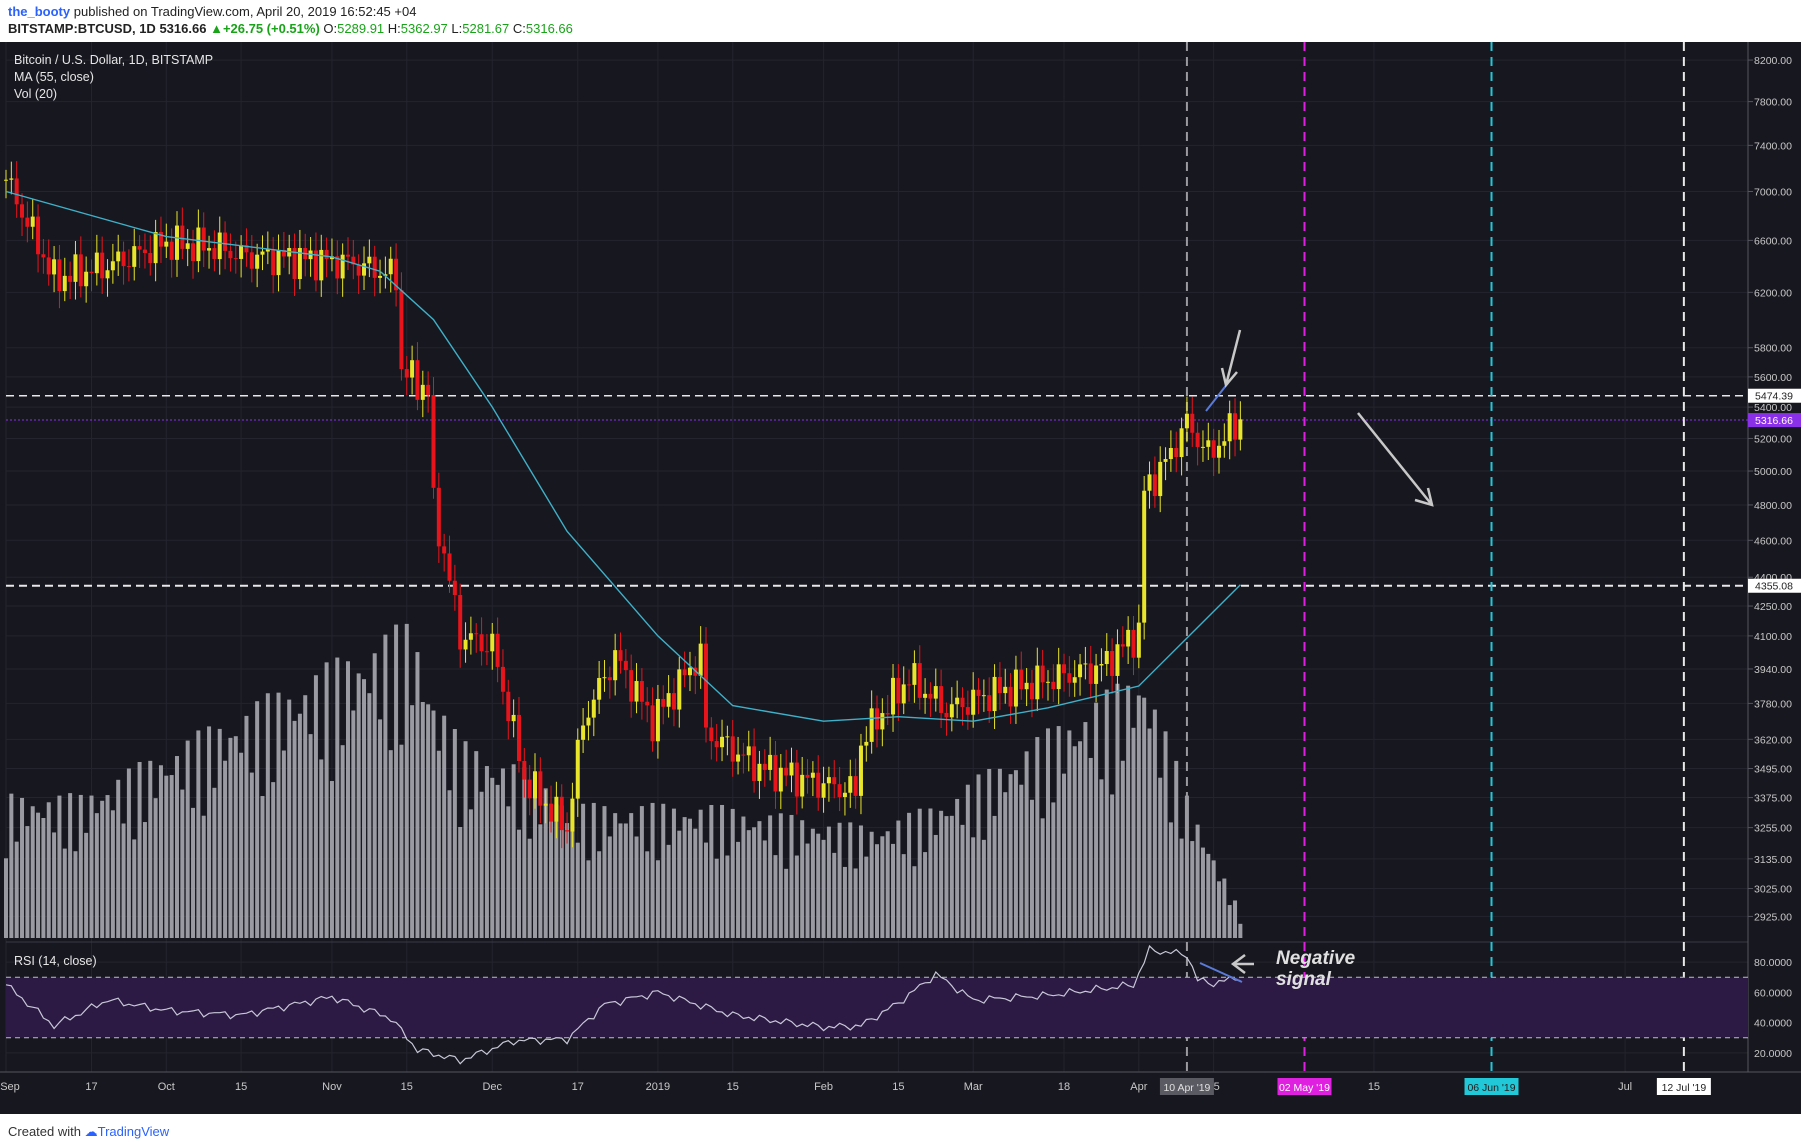 The width and height of the screenshot is (1801, 1147). Describe the element at coordinates (1242, 964) in the screenshot. I see `arrow-annotation-rsi` at that location.